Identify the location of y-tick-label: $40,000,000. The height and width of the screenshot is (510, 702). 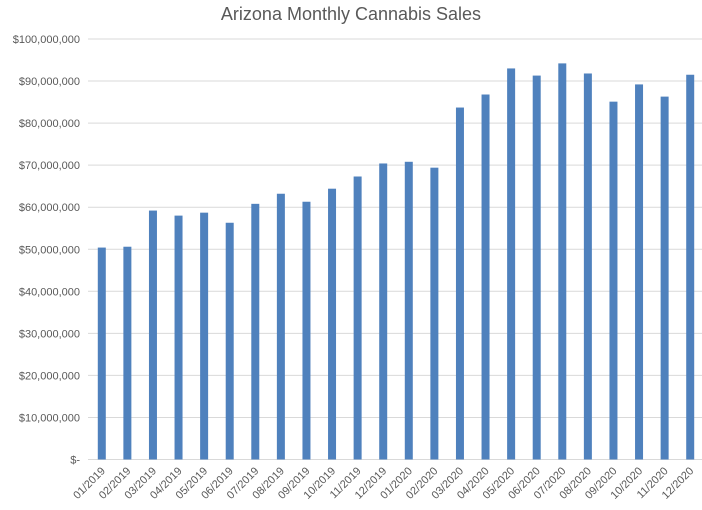
(49, 292).